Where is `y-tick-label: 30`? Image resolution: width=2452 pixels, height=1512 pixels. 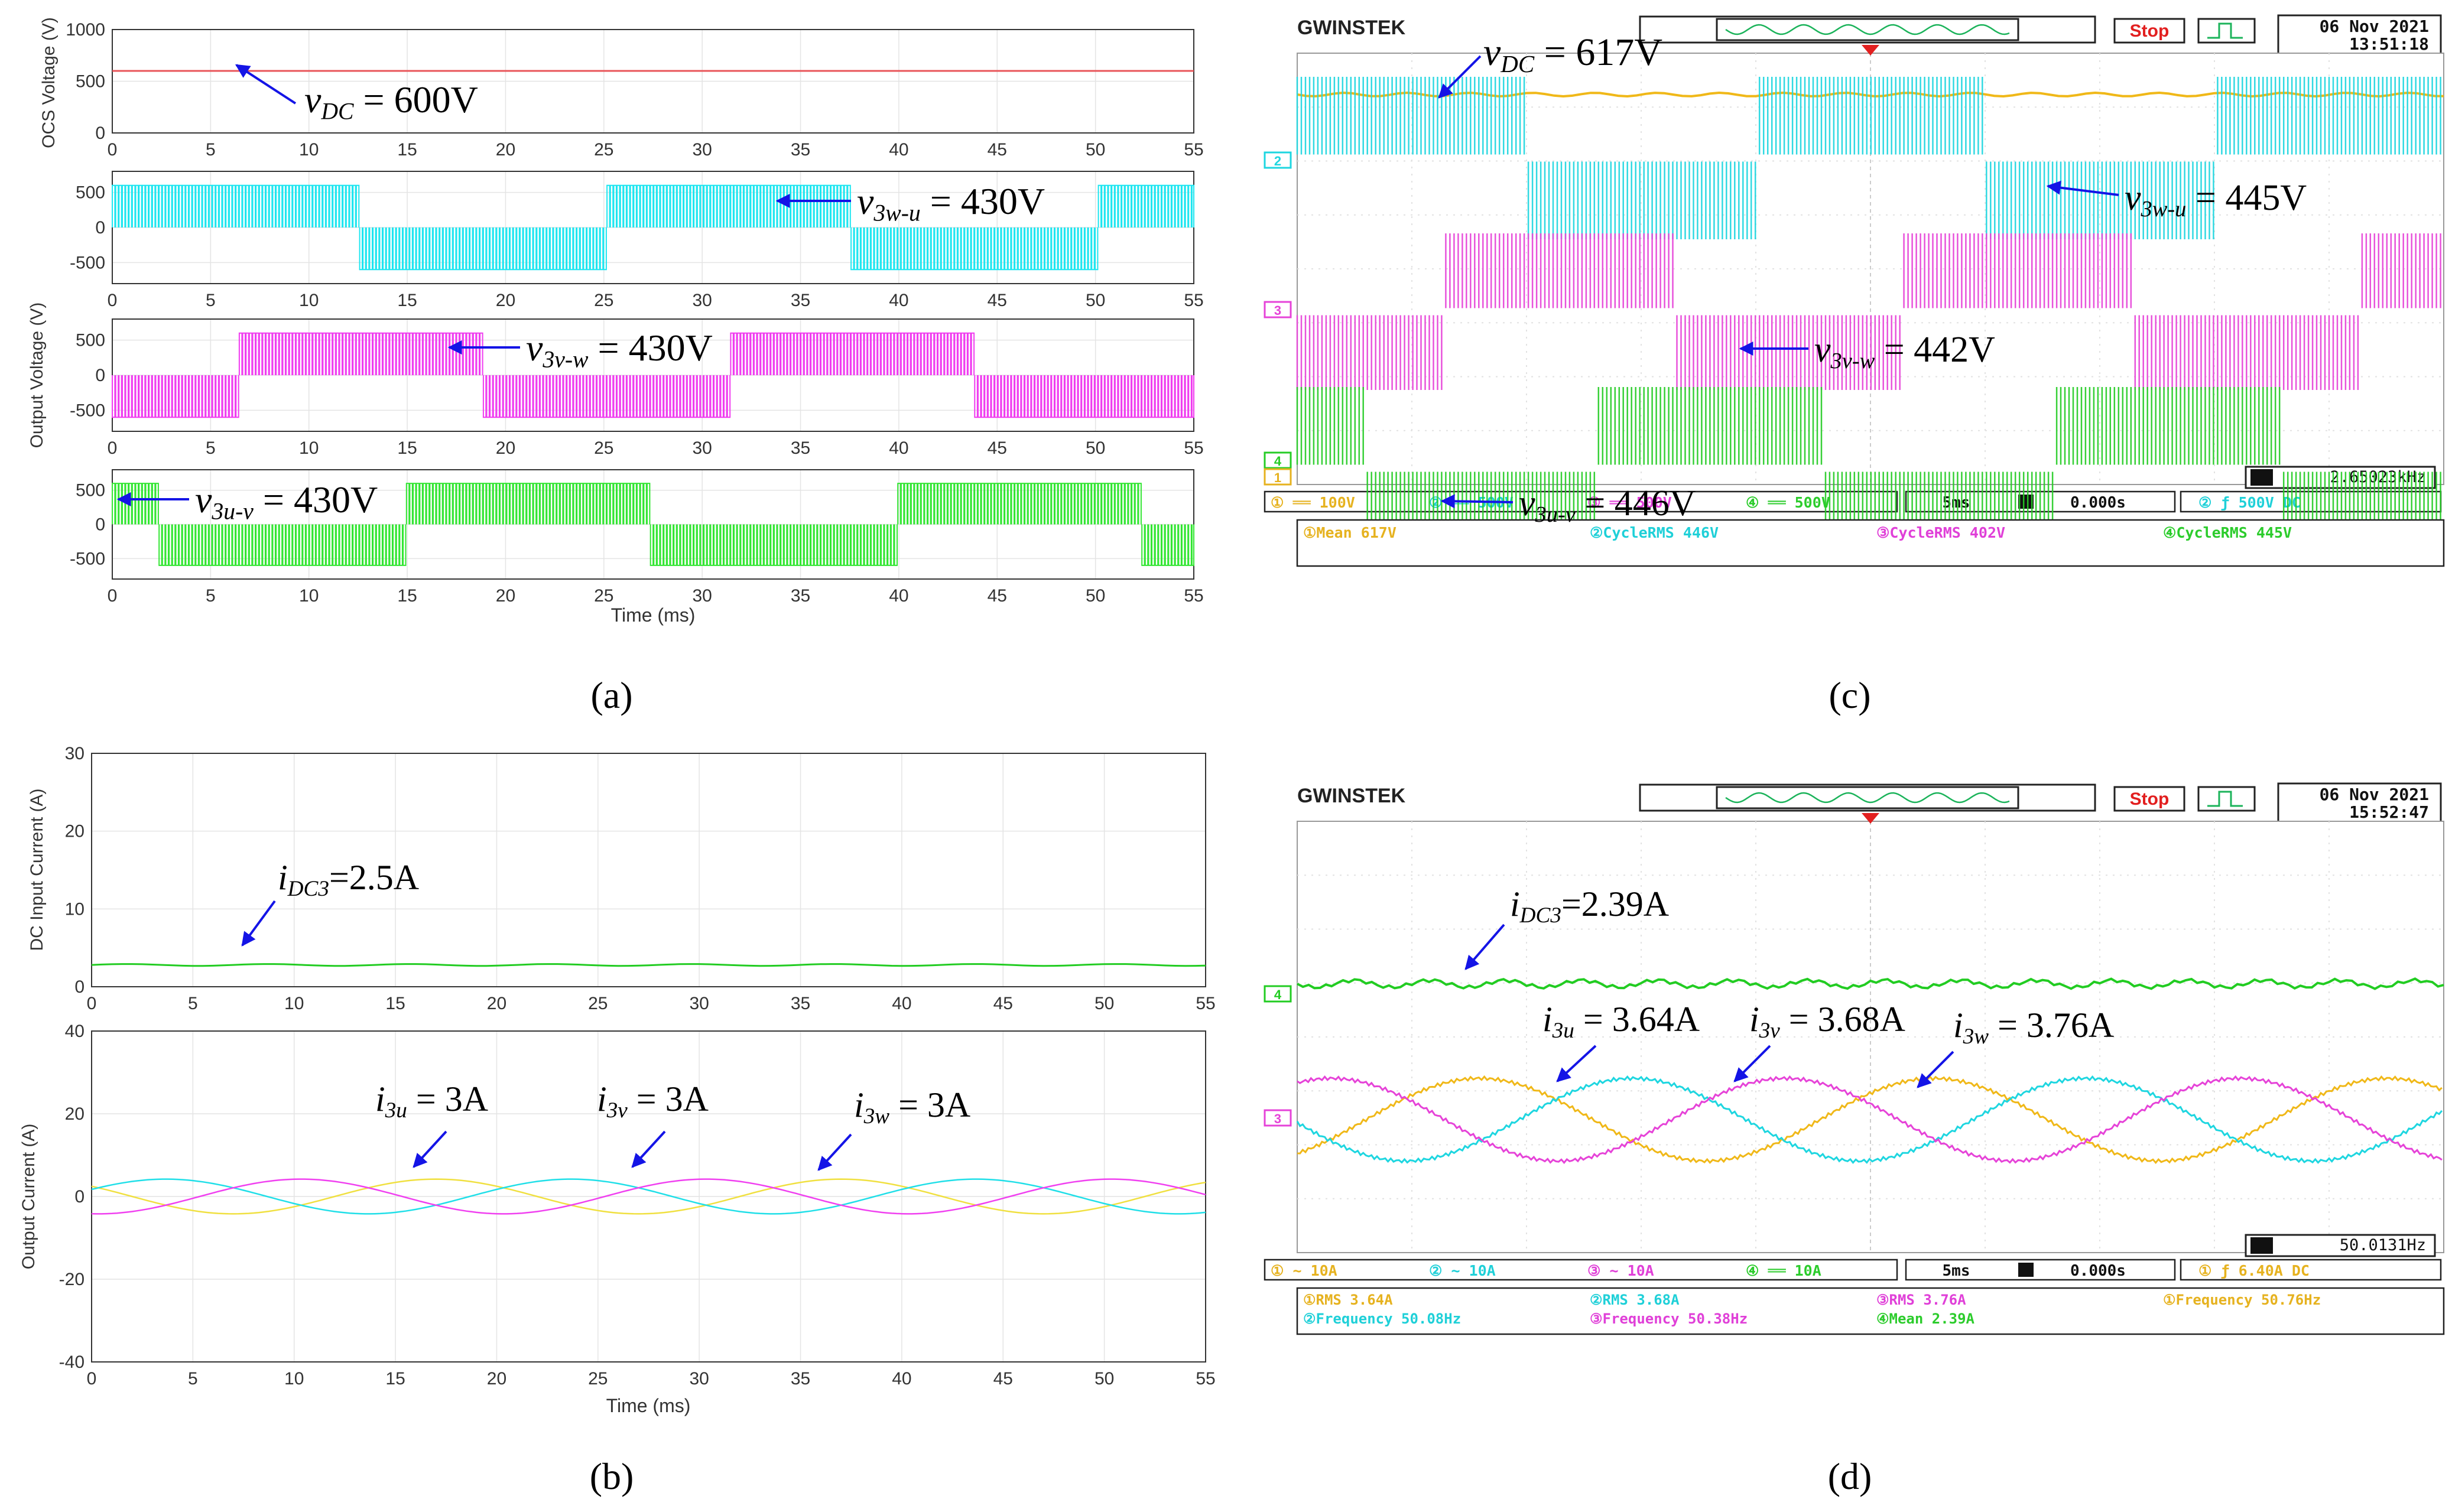 y-tick-label: 30 is located at coordinates (75, 753).